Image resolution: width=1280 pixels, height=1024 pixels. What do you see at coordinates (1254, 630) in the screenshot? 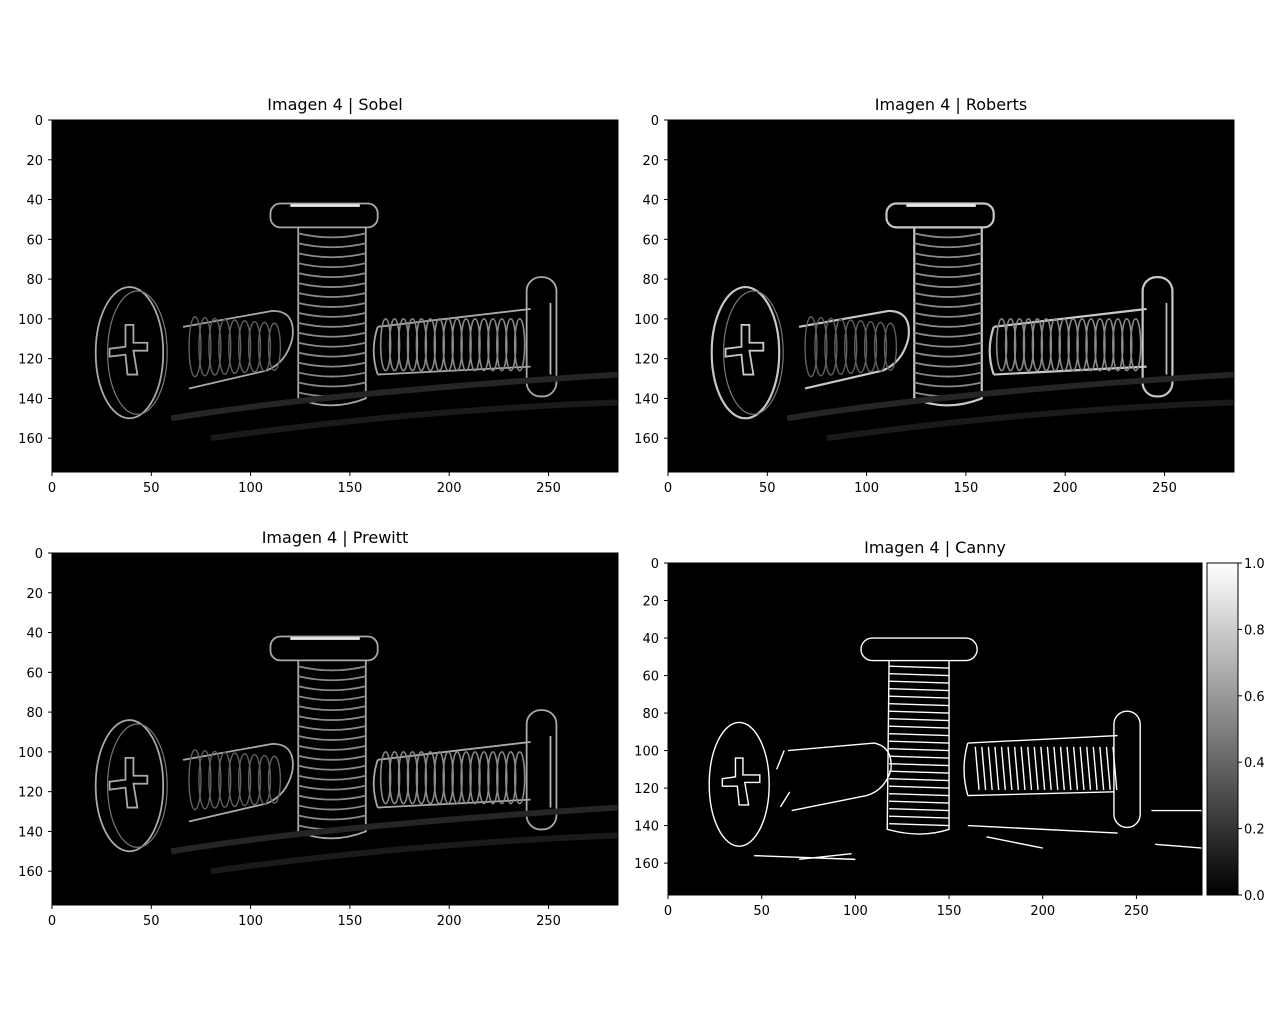
I see `colorbar-tick-label: 0.8` at bounding box center [1254, 630].